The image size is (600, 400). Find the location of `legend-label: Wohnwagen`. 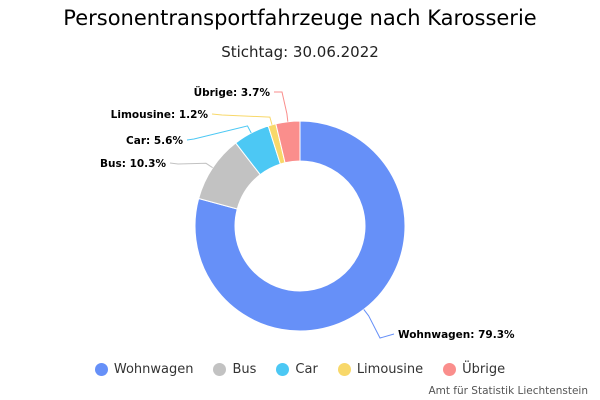

legend-label: Wohnwagen is located at coordinates (153, 369).